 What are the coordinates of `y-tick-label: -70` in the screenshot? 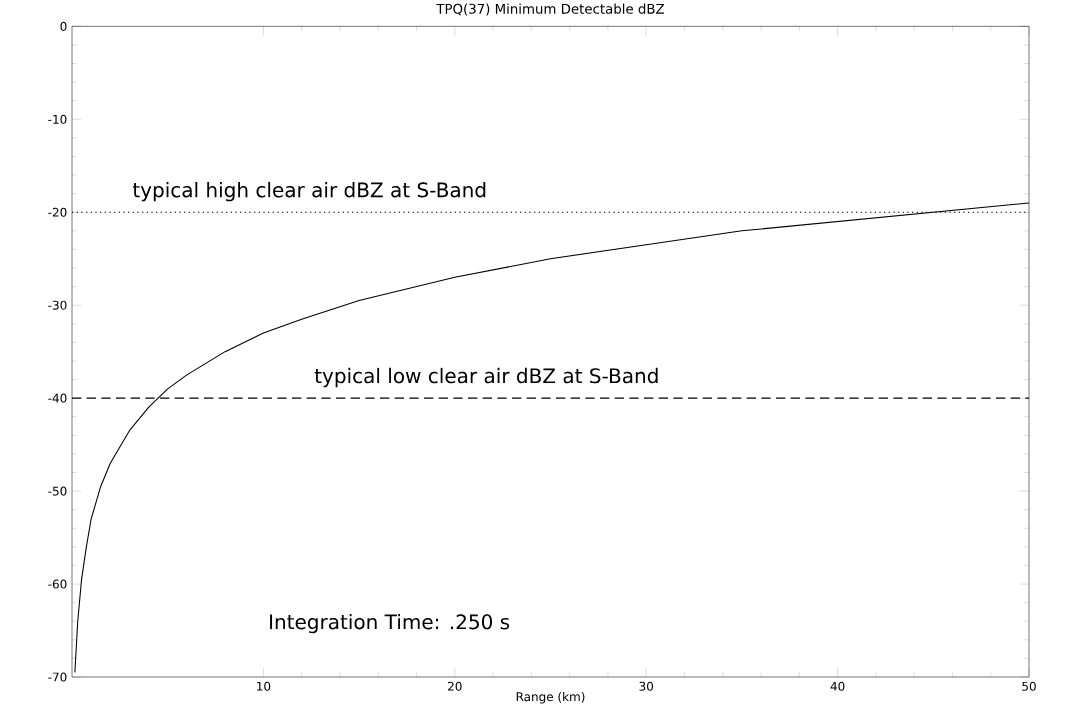 It's located at (57, 677).